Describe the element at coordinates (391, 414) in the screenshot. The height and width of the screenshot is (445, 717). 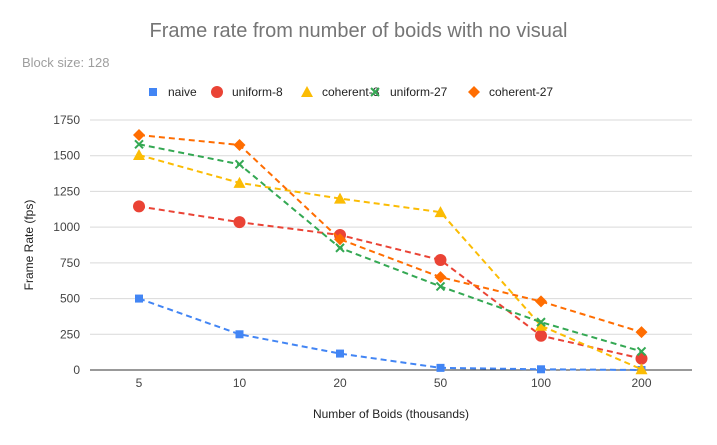
I see `x-axis-title: Number of Boids (thousands)` at that location.